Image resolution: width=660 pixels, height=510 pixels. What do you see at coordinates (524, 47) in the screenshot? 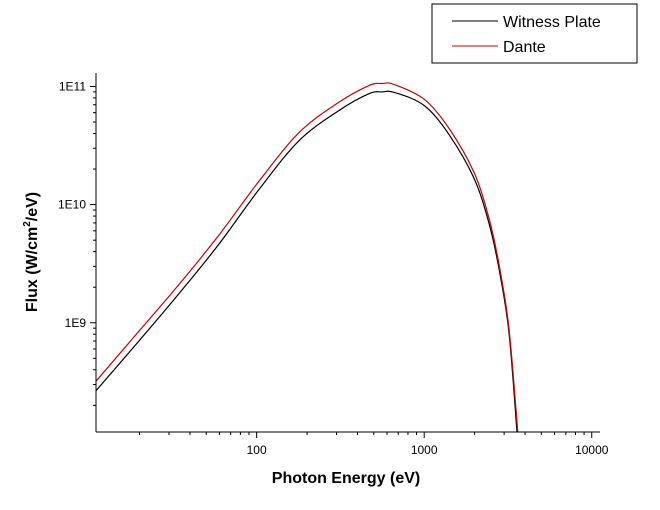
I see `legend-label-dante: Dante` at bounding box center [524, 47].